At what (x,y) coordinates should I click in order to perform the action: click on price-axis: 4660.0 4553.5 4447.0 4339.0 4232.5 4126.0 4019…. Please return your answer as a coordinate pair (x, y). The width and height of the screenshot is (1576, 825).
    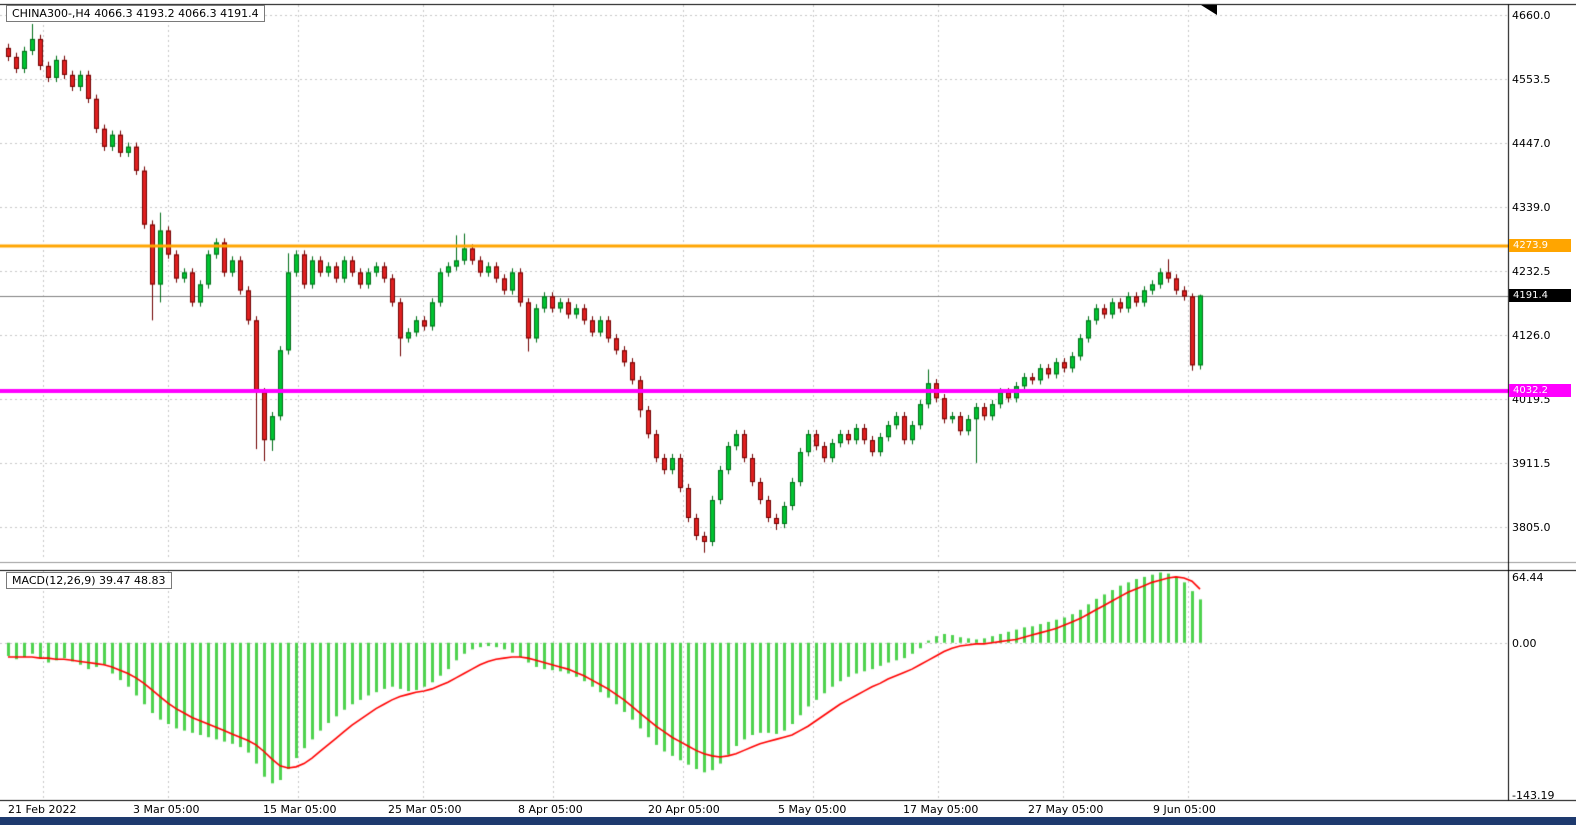
    Looking at the image, I should click on (1542, 403).